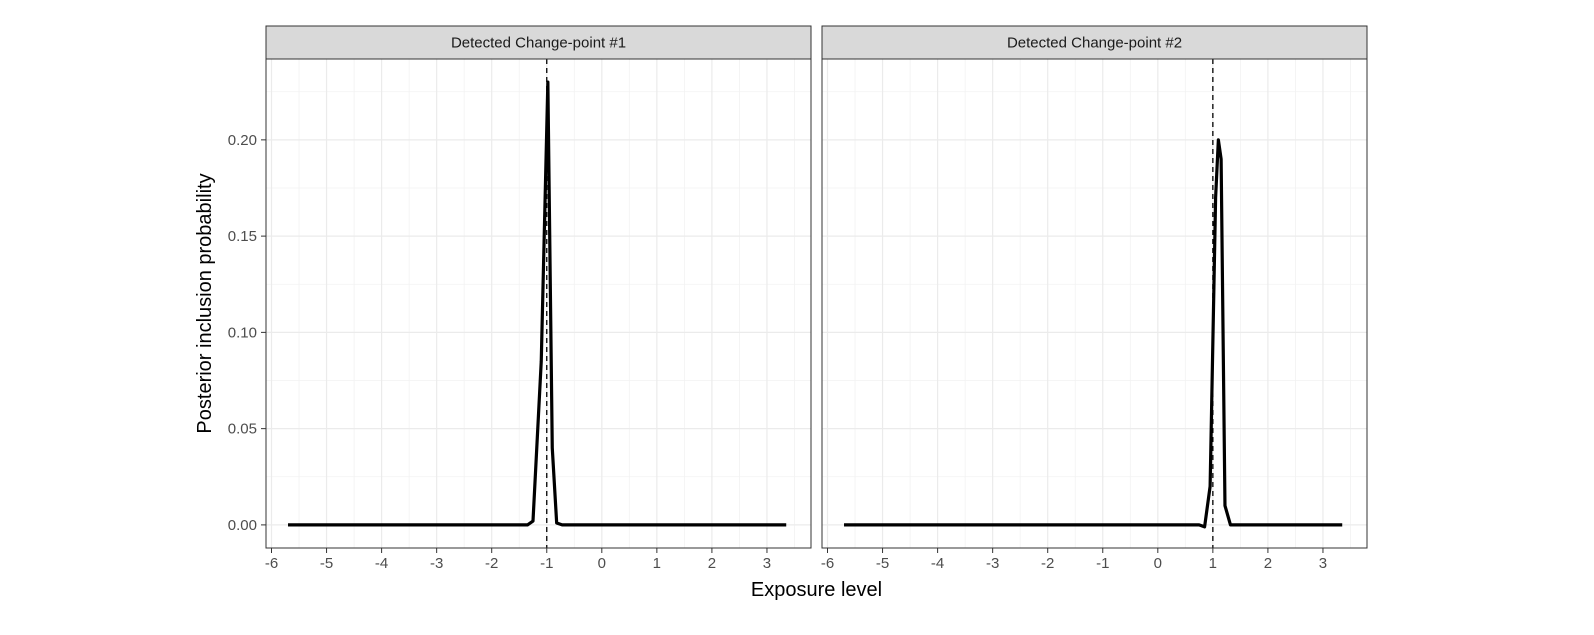 Image resolution: width=1594 pixels, height=635 pixels. I want to click on y-tick-label: 0.05, so click(242, 429).